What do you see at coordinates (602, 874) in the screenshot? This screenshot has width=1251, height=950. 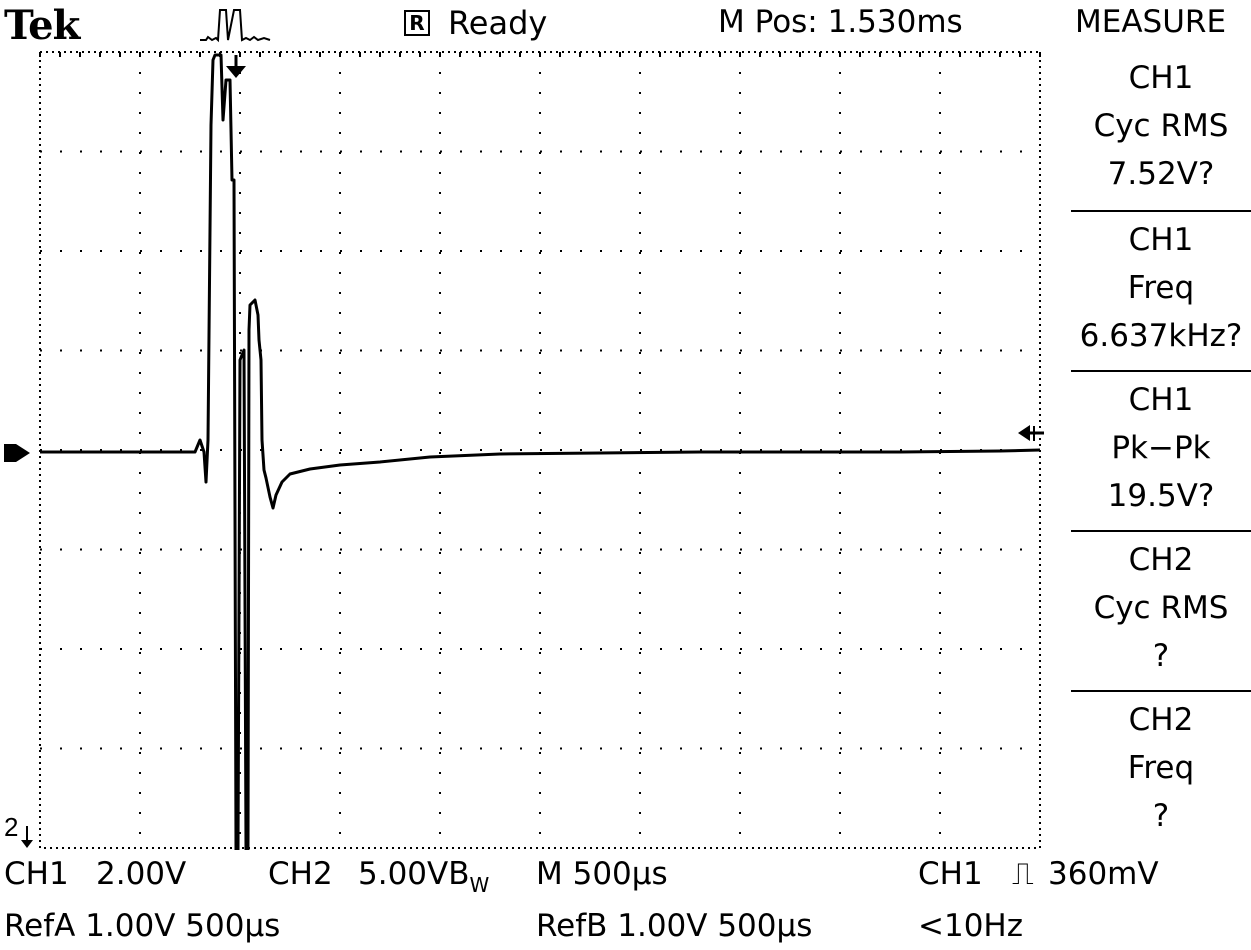 I see `timebase-readout: M 500µs` at bounding box center [602, 874].